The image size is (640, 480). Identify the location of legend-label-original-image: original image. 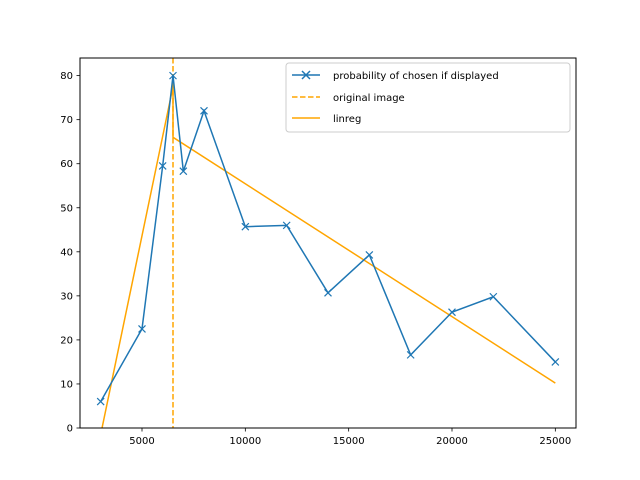
(369, 98).